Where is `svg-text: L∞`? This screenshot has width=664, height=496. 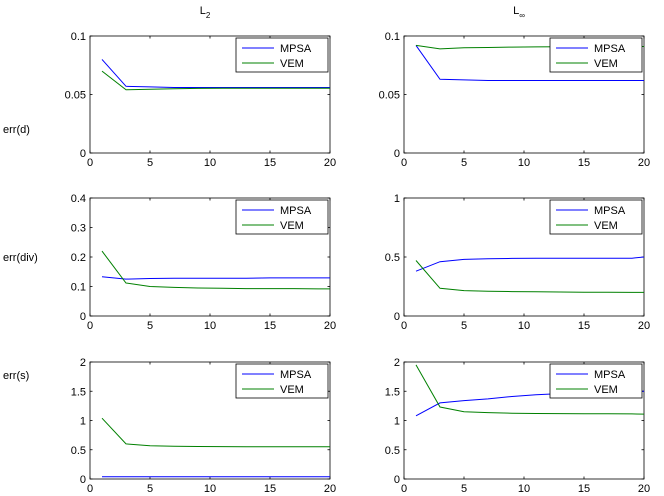
svg-text: L∞ is located at coordinates (519, 12).